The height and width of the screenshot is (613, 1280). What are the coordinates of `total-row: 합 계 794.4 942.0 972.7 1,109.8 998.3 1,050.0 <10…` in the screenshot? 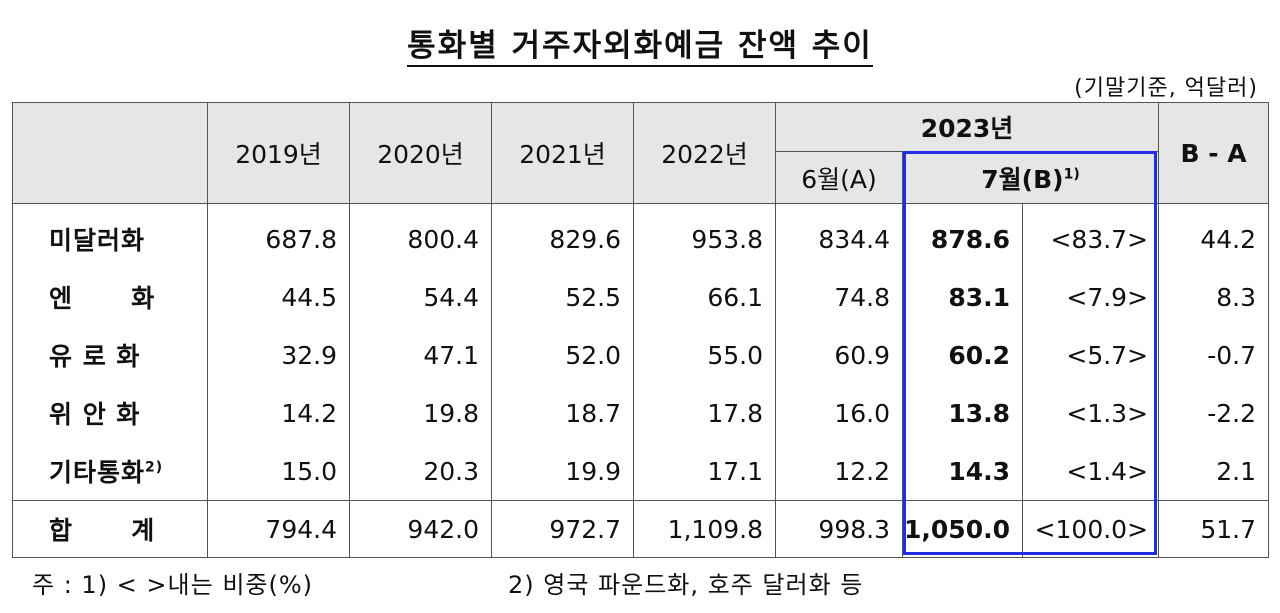 It's located at (641, 529).